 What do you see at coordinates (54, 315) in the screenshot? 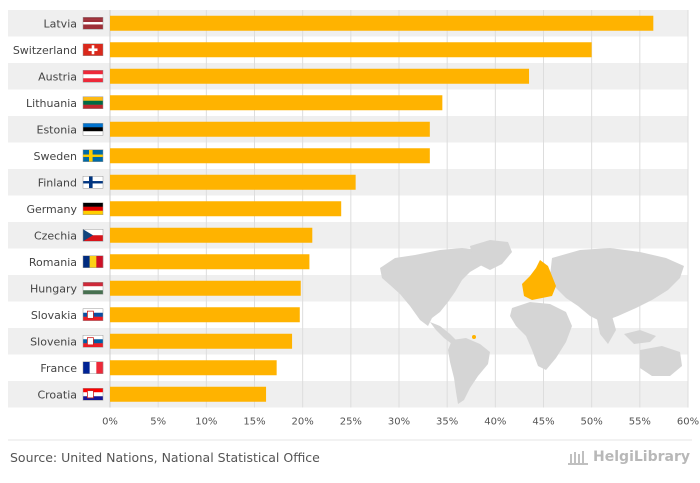
I see `category-label: Slovakia` at bounding box center [54, 315].